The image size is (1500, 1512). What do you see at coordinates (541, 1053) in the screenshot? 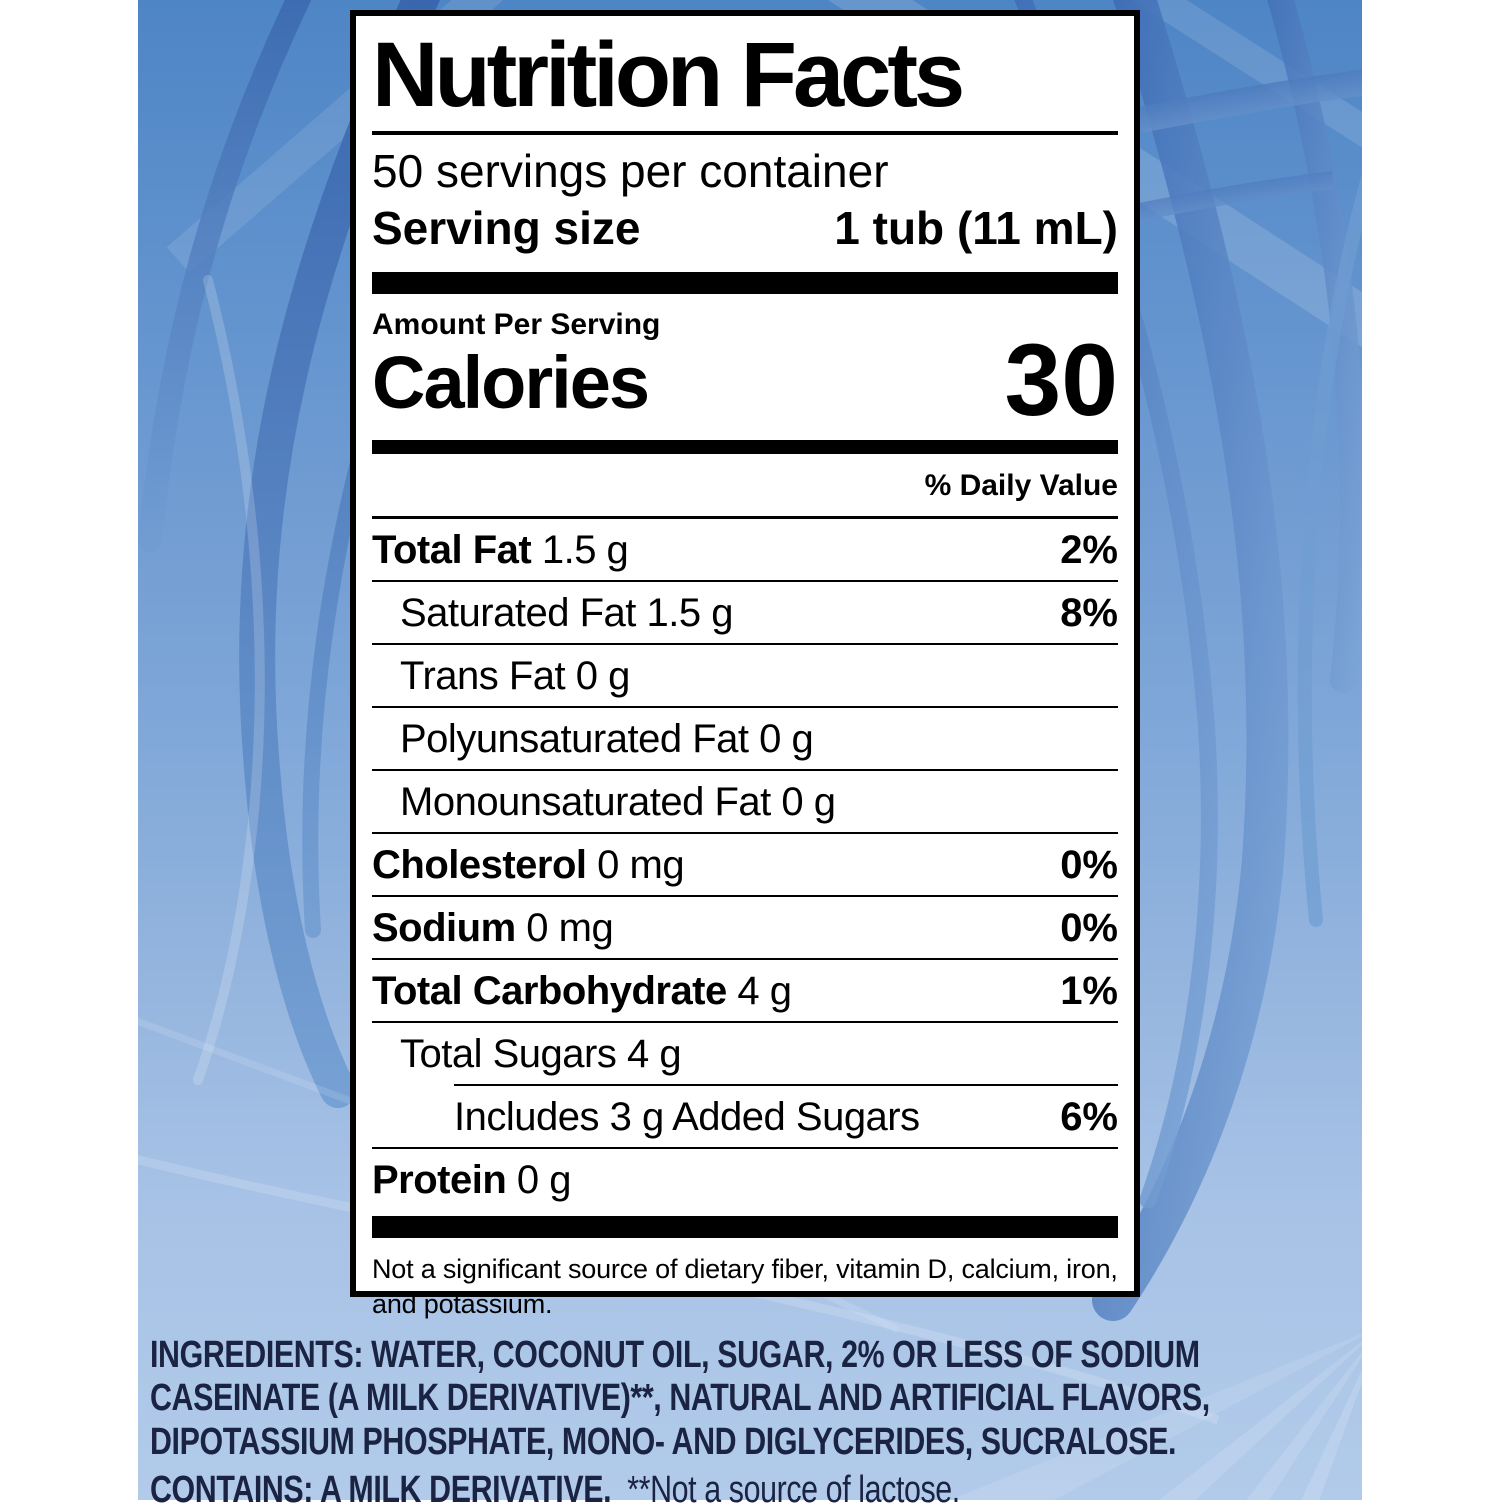
I see `nutrient-row-total-sugars: Total Sugars 4 g` at bounding box center [541, 1053].